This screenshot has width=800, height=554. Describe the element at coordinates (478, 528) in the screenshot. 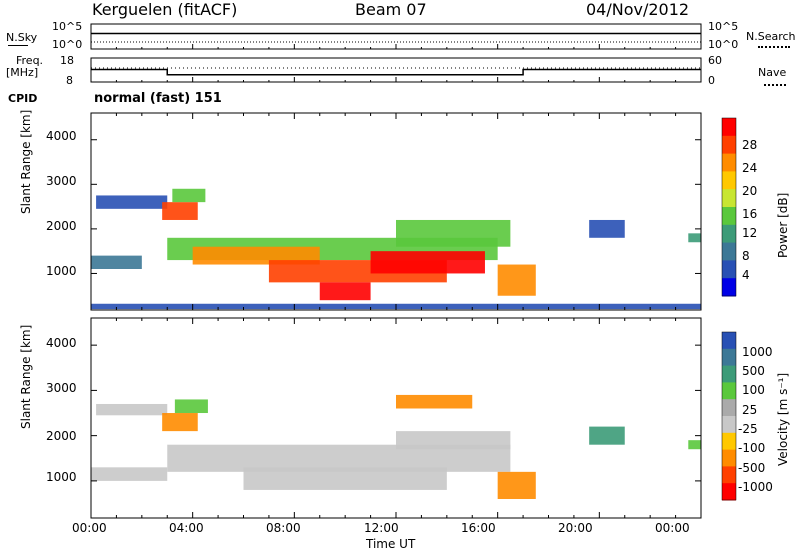

I see `xtick-1600: 16:00` at that location.